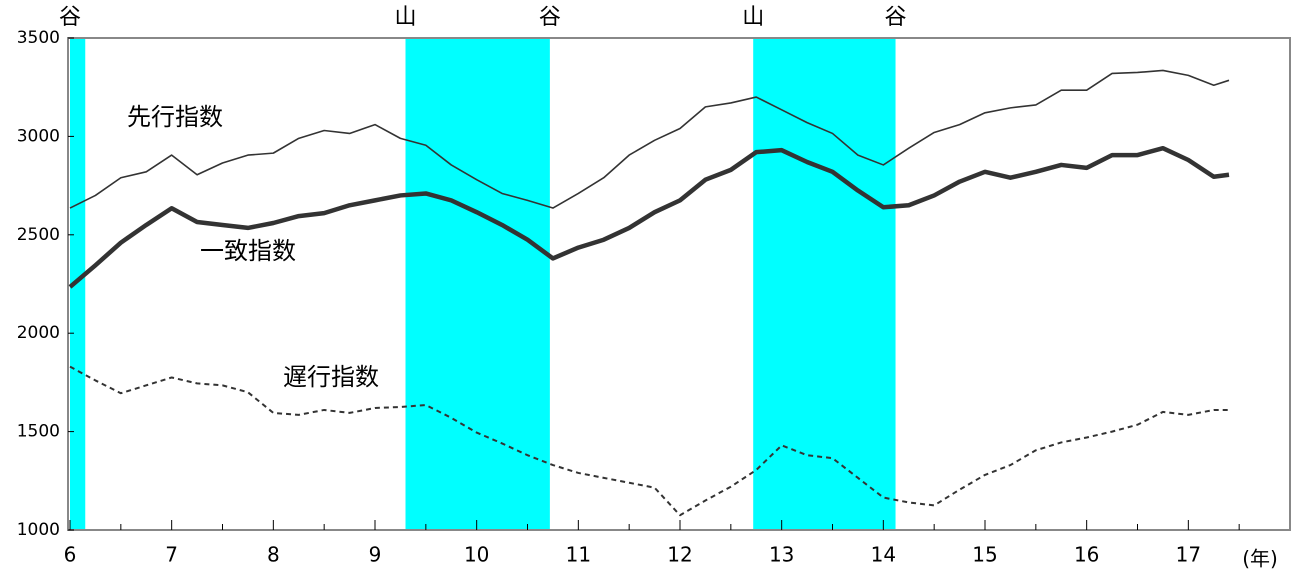 This screenshot has width=1295, height=581. I want to click on y-tick-label: 2500, so click(38, 235).